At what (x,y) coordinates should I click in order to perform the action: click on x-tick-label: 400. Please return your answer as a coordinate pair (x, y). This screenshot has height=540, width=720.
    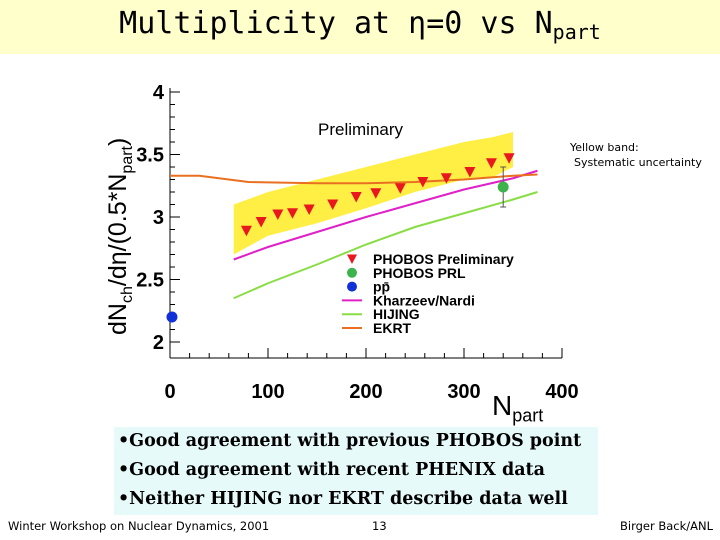
    Looking at the image, I should click on (561, 392).